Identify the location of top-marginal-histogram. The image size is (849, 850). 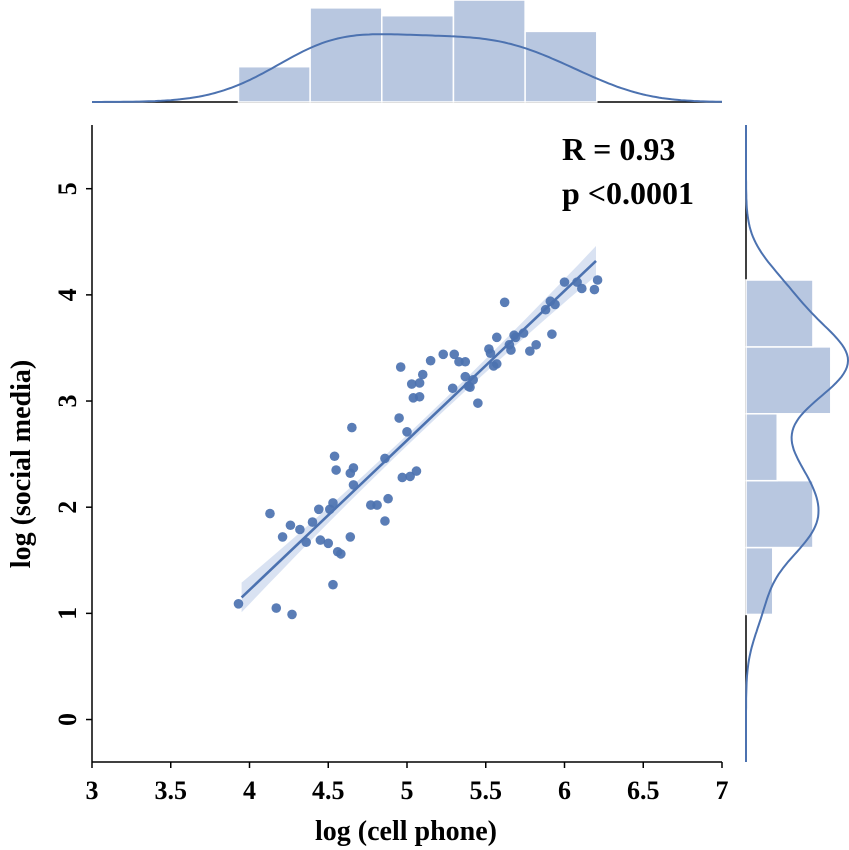
(407, 51).